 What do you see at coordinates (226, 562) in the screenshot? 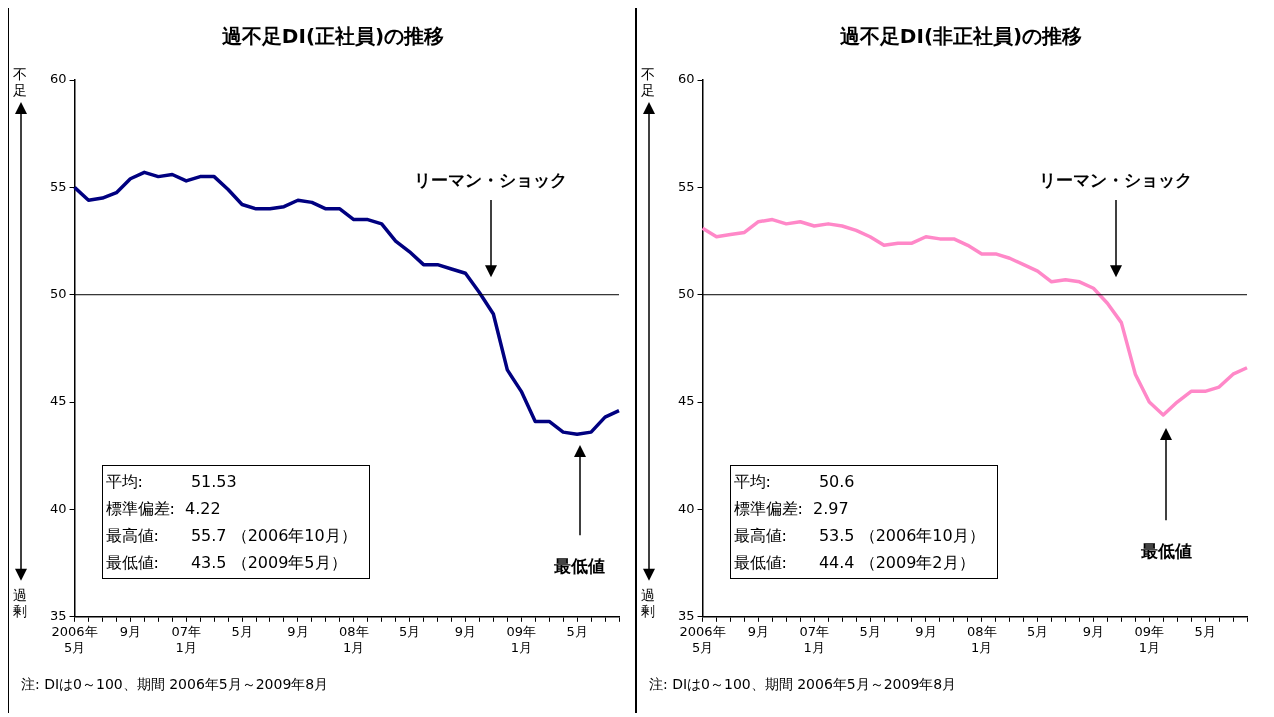
I see `annotation: 最低値: 43.5 （2009年5月）` at bounding box center [226, 562].